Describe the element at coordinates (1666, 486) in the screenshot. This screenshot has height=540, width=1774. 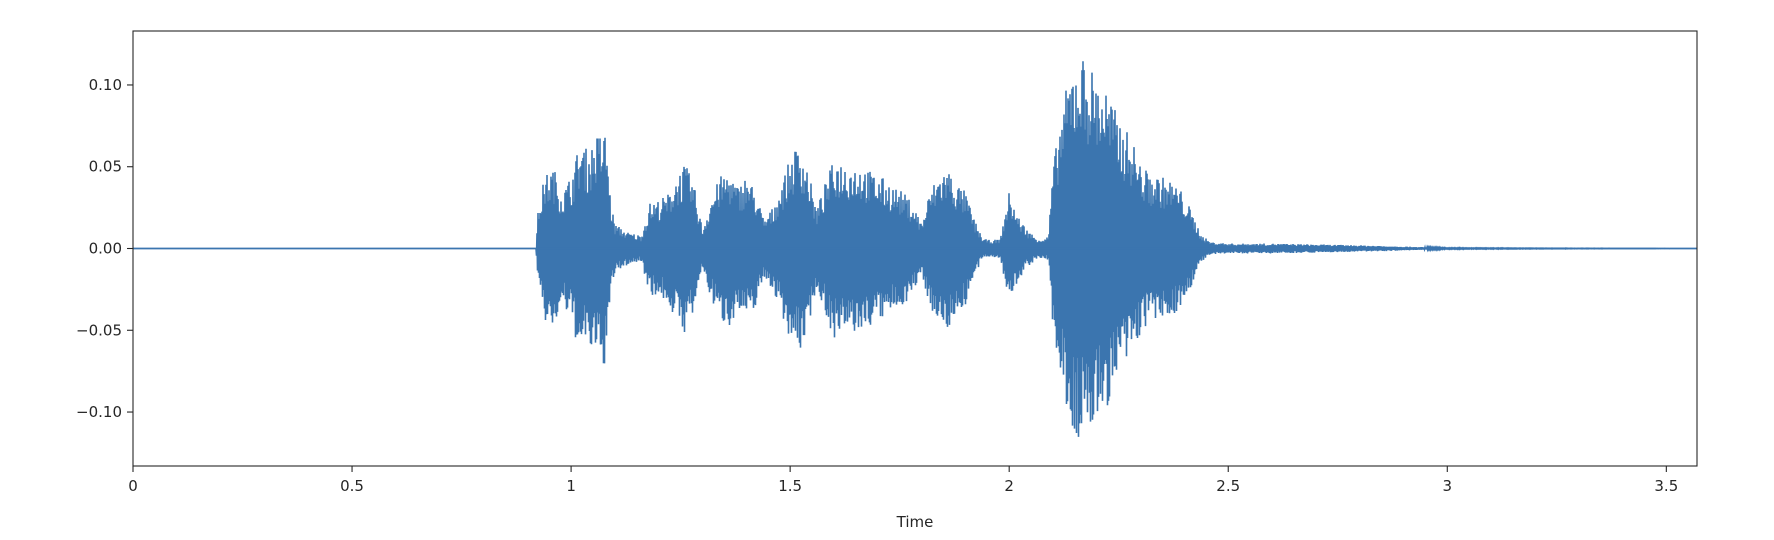
I see `x-tick-label: 3.5` at that location.